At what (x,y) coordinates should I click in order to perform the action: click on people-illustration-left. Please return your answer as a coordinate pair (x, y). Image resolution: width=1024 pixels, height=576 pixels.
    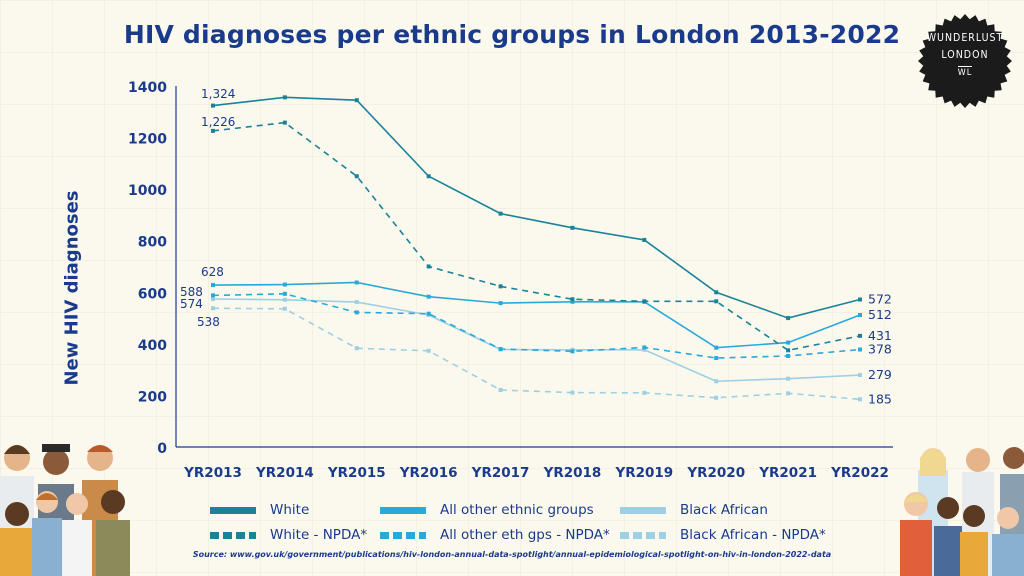
    Looking at the image, I should click on (65, 510).